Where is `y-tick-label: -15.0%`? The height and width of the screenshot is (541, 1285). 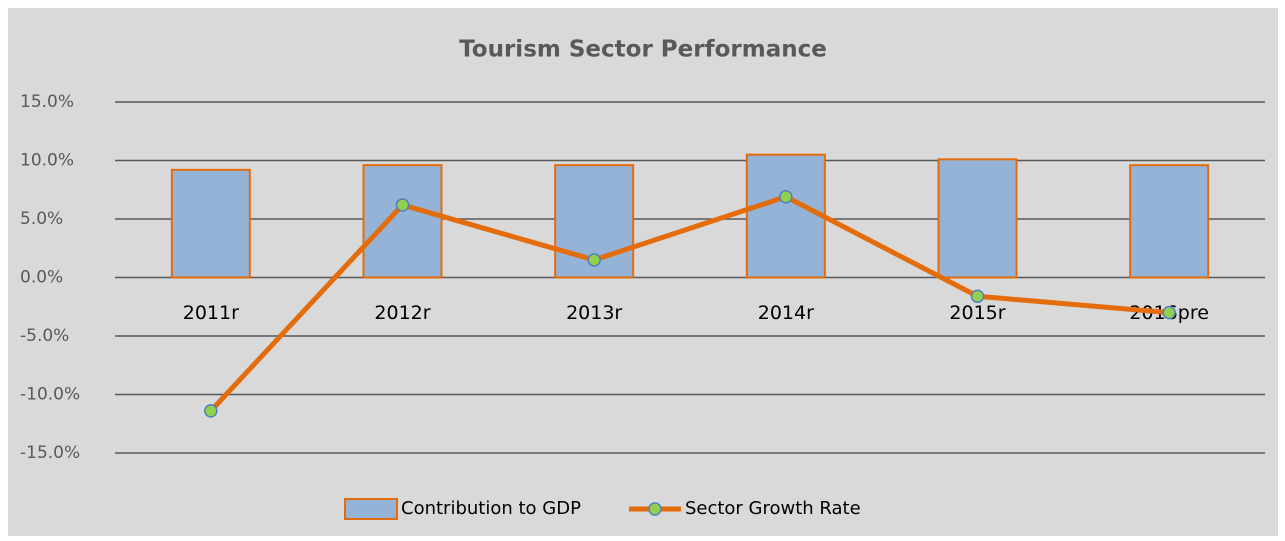
y-tick-label: -15.0% is located at coordinates (50, 453).